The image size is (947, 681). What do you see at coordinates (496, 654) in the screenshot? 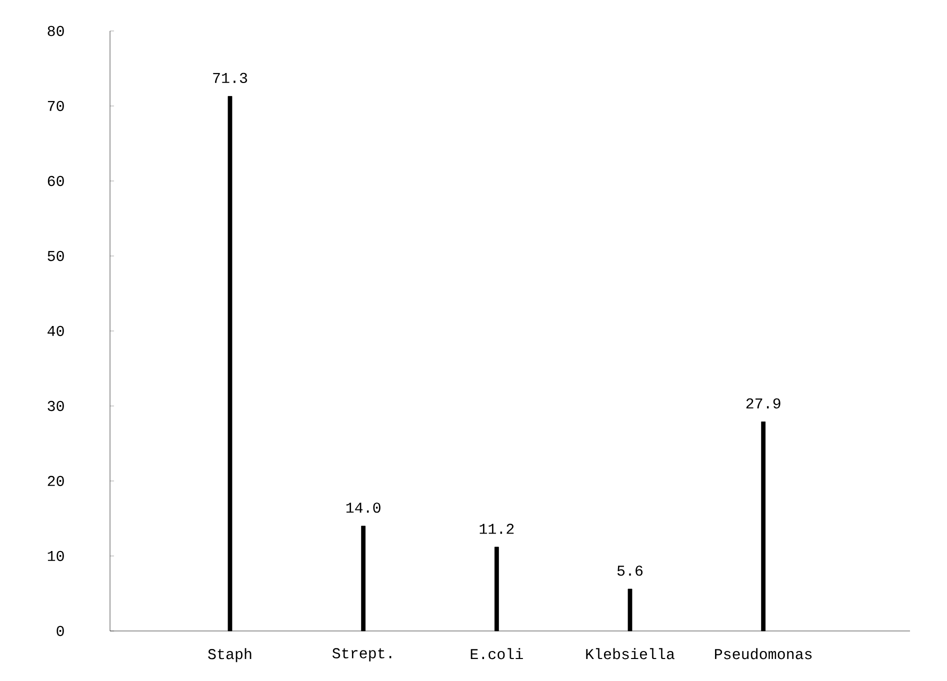
I see `x-tick-label: E.coli` at bounding box center [496, 654].